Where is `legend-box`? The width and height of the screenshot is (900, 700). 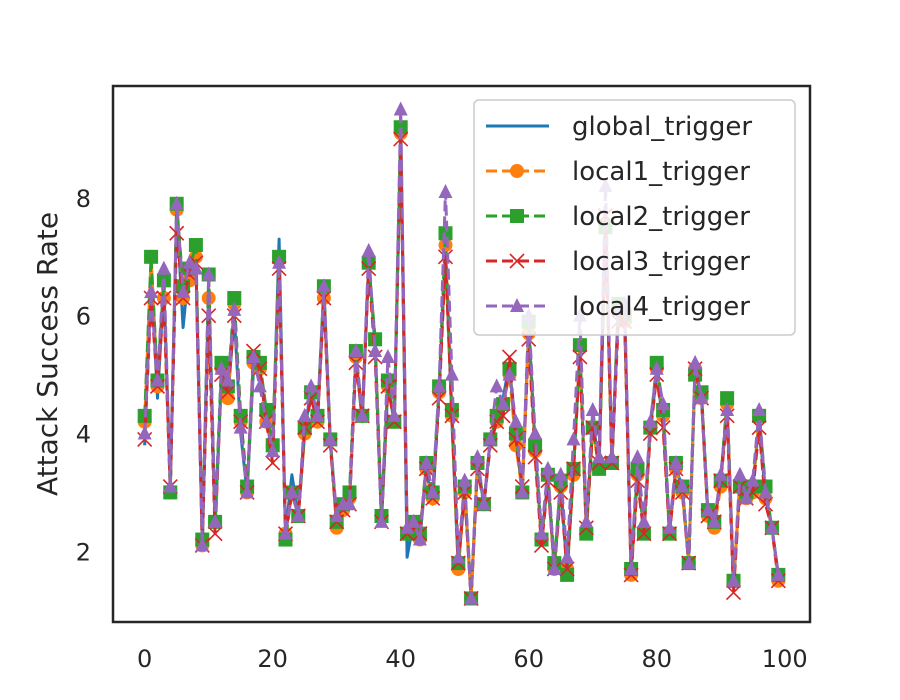 legend-box is located at coordinates (634, 217).